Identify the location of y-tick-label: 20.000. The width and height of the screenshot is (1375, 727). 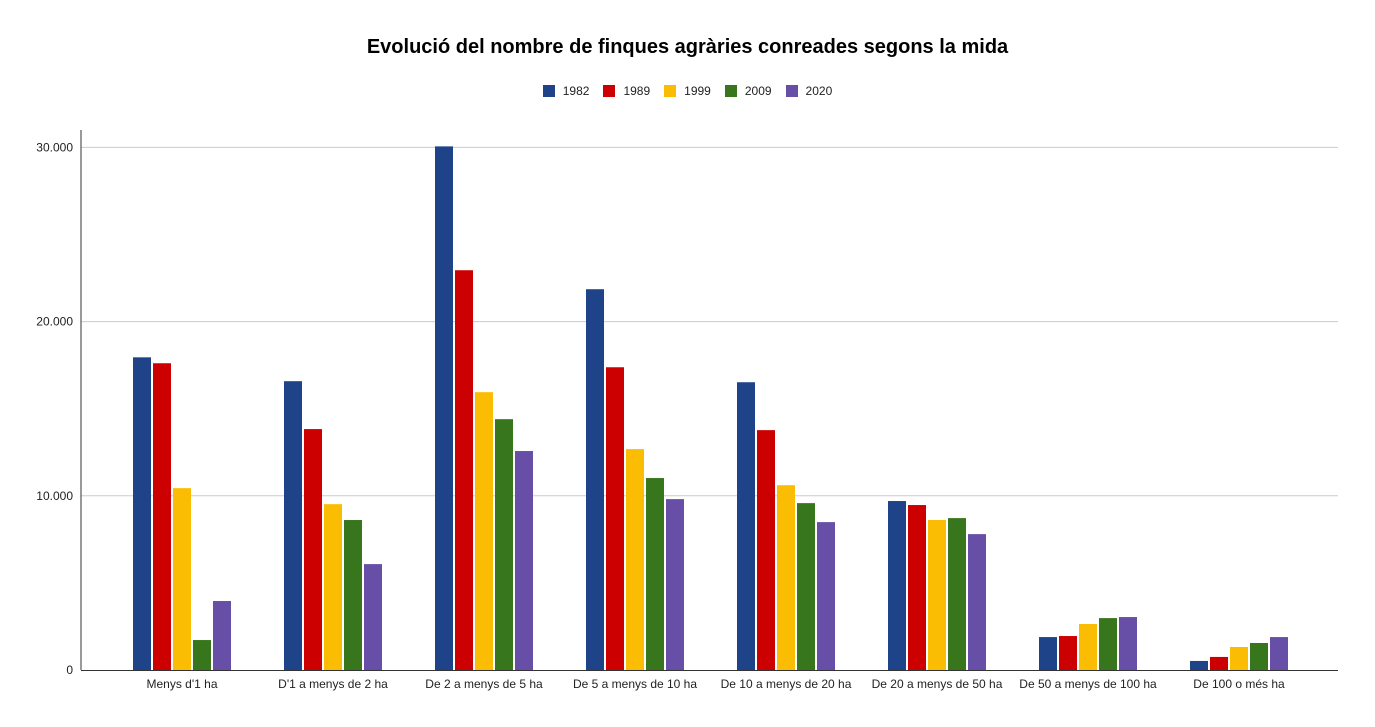
(54, 322).